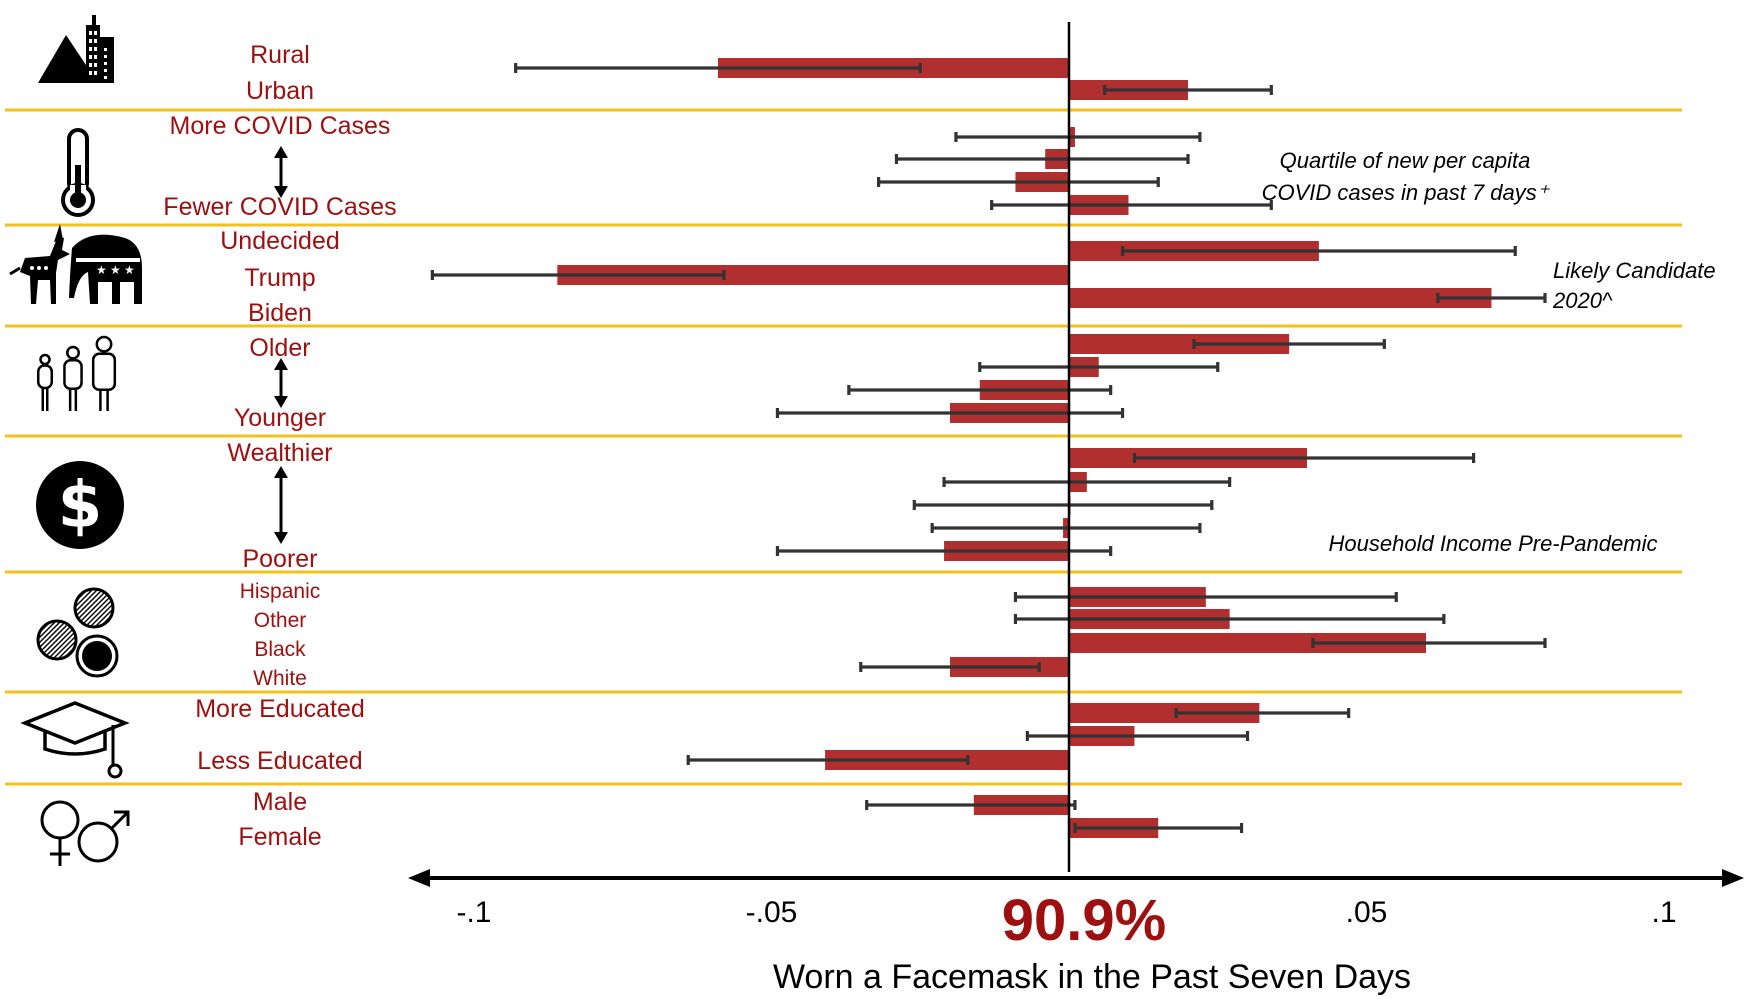  I want to click on thermometer-icon, so click(78, 172).